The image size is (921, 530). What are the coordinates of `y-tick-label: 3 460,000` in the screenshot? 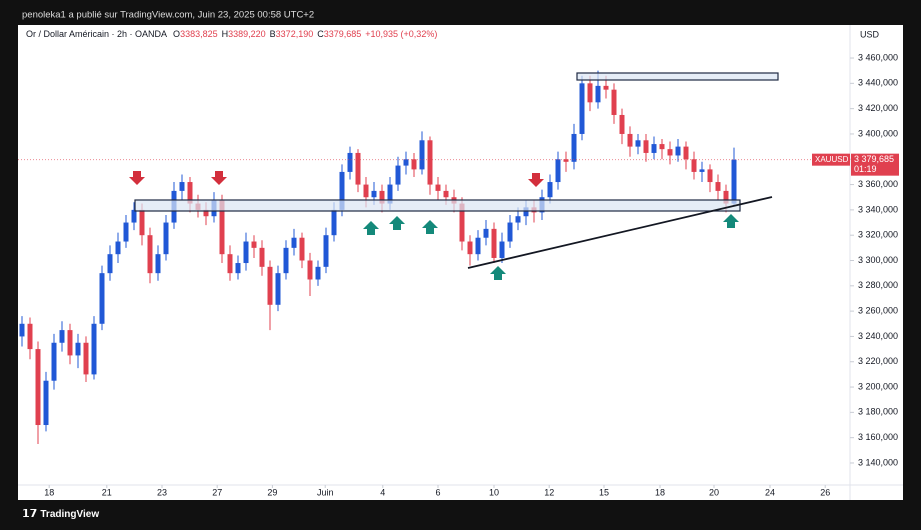 It's located at (878, 57).